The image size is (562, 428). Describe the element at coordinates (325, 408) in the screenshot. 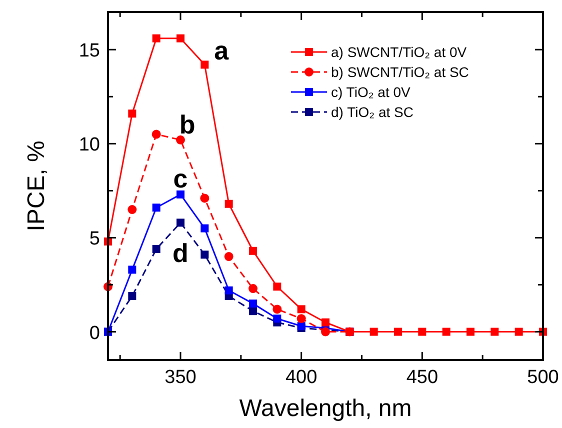

I see `x-axis-title: Wavelength, nm` at that location.